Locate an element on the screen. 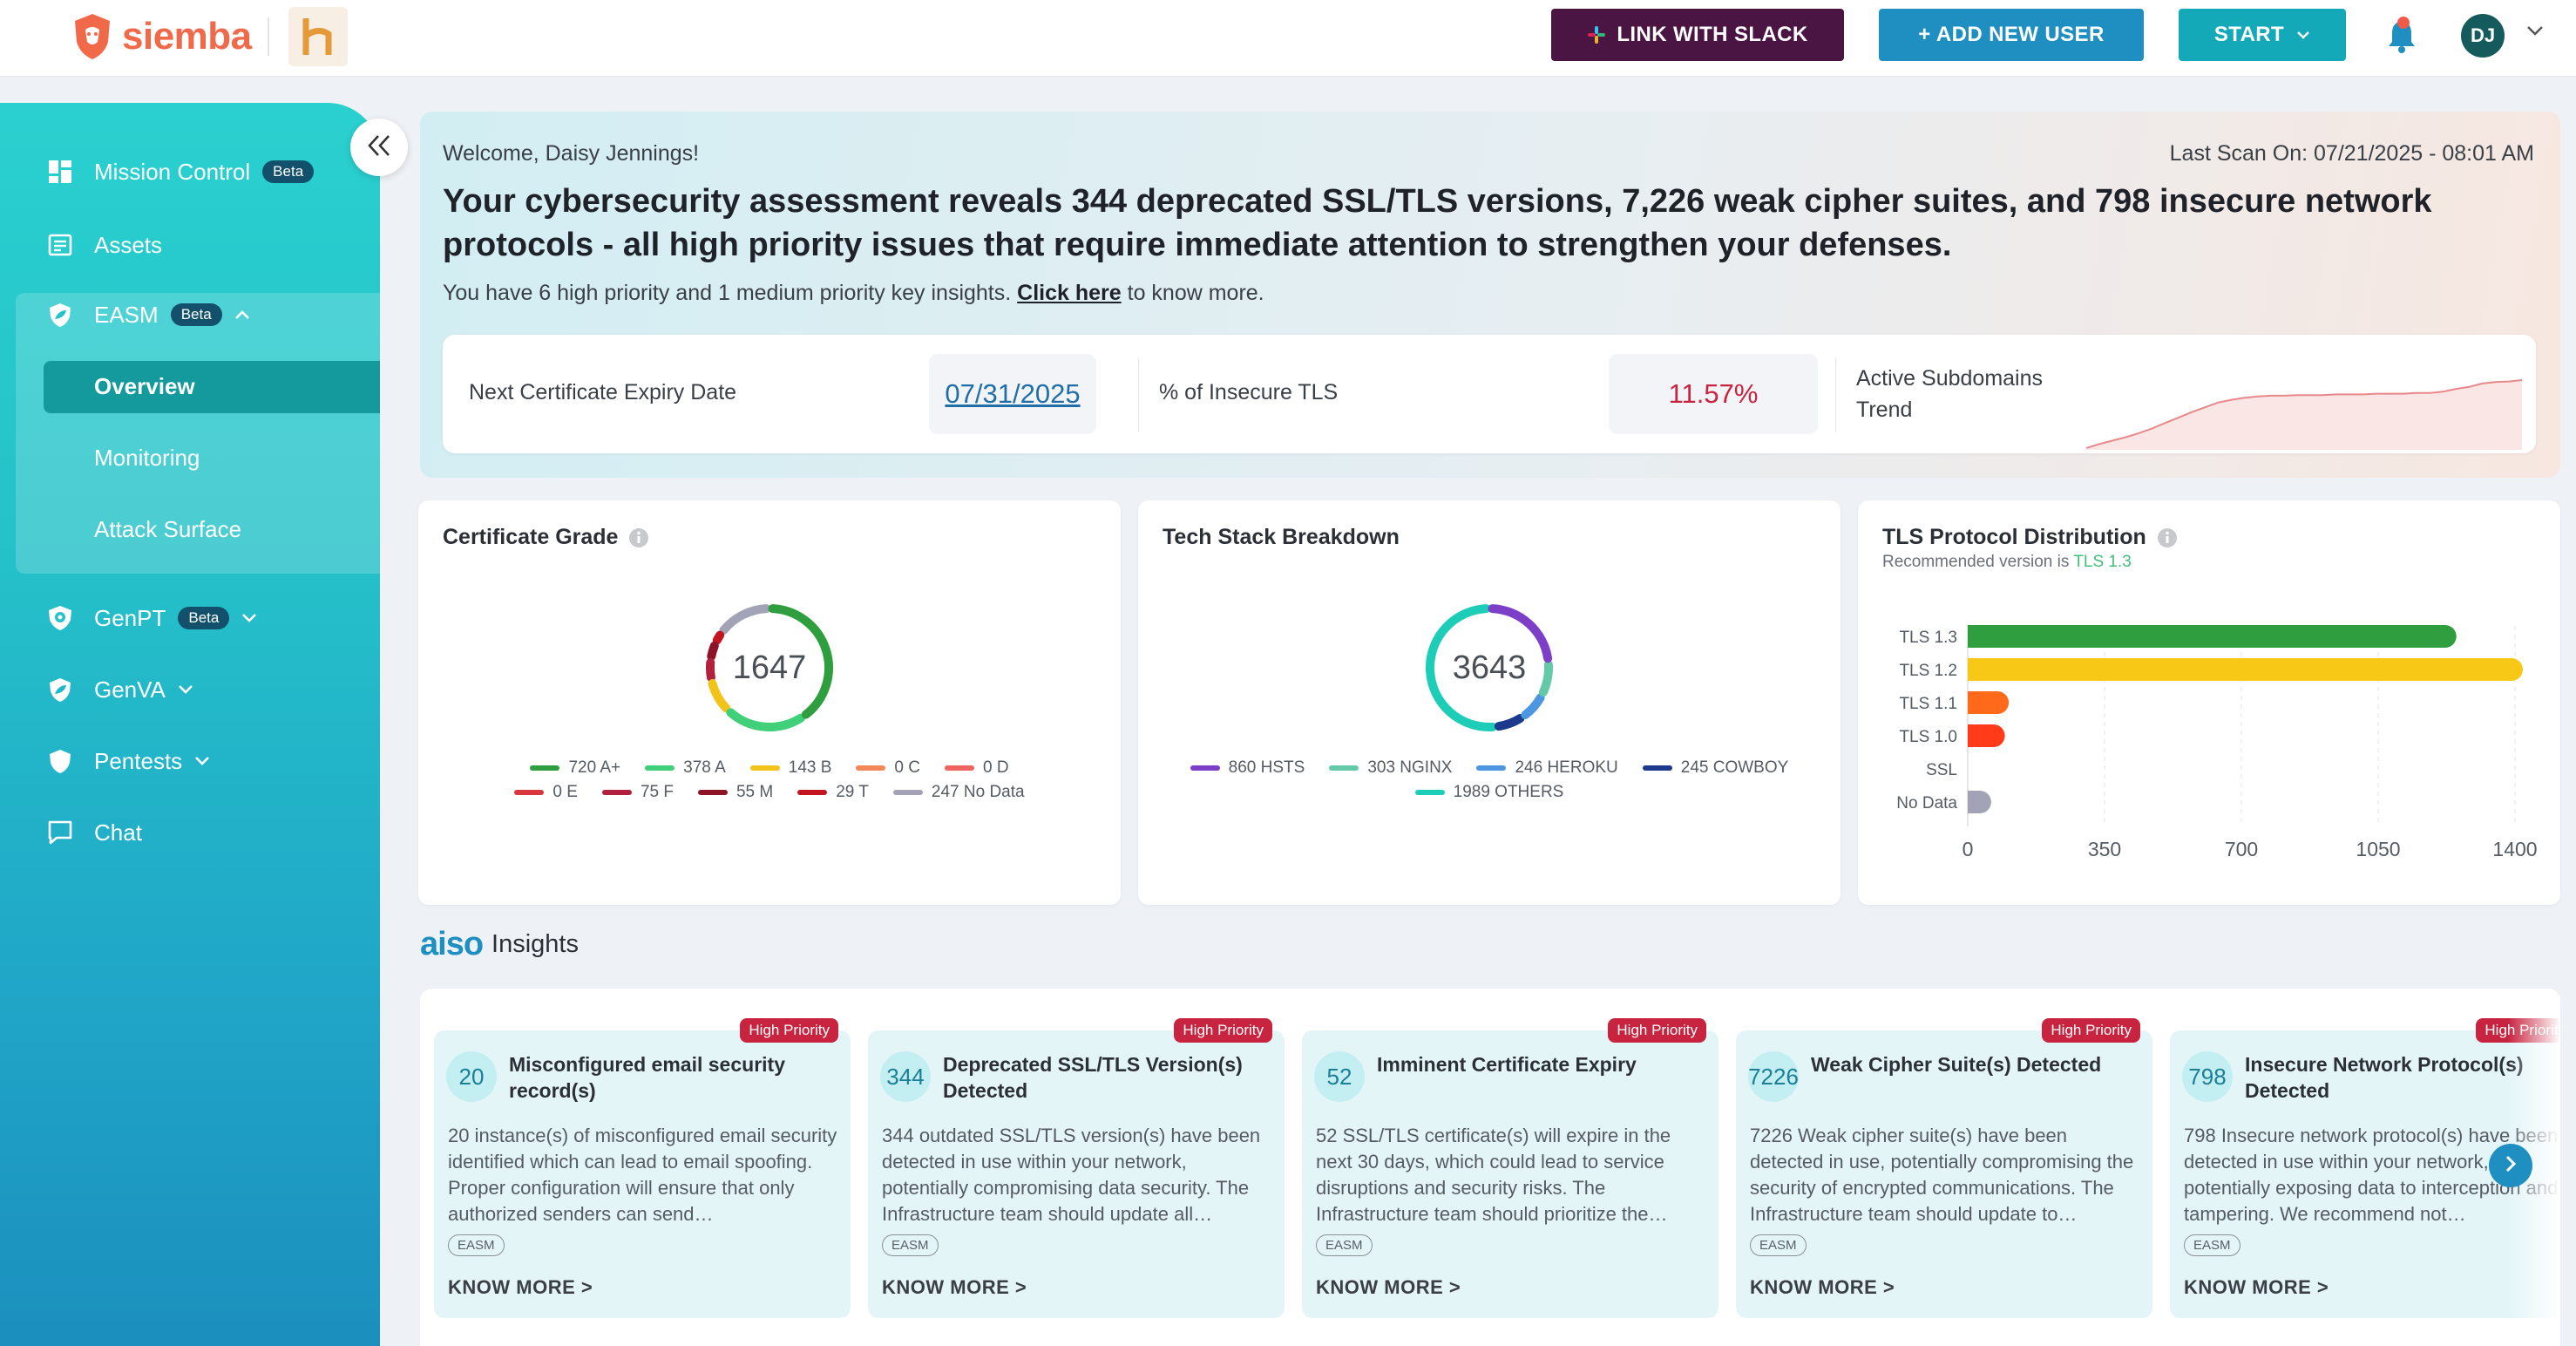  sidebar-item-easm: EASM Beta is located at coordinates (147, 315).